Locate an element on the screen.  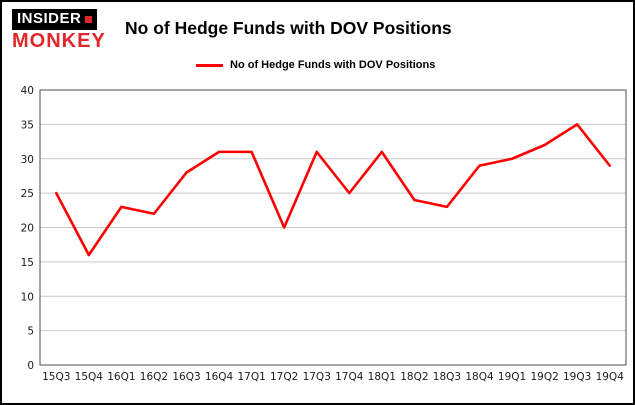
x-tick-label: 15Q3 is located at coordinates (56, 377).